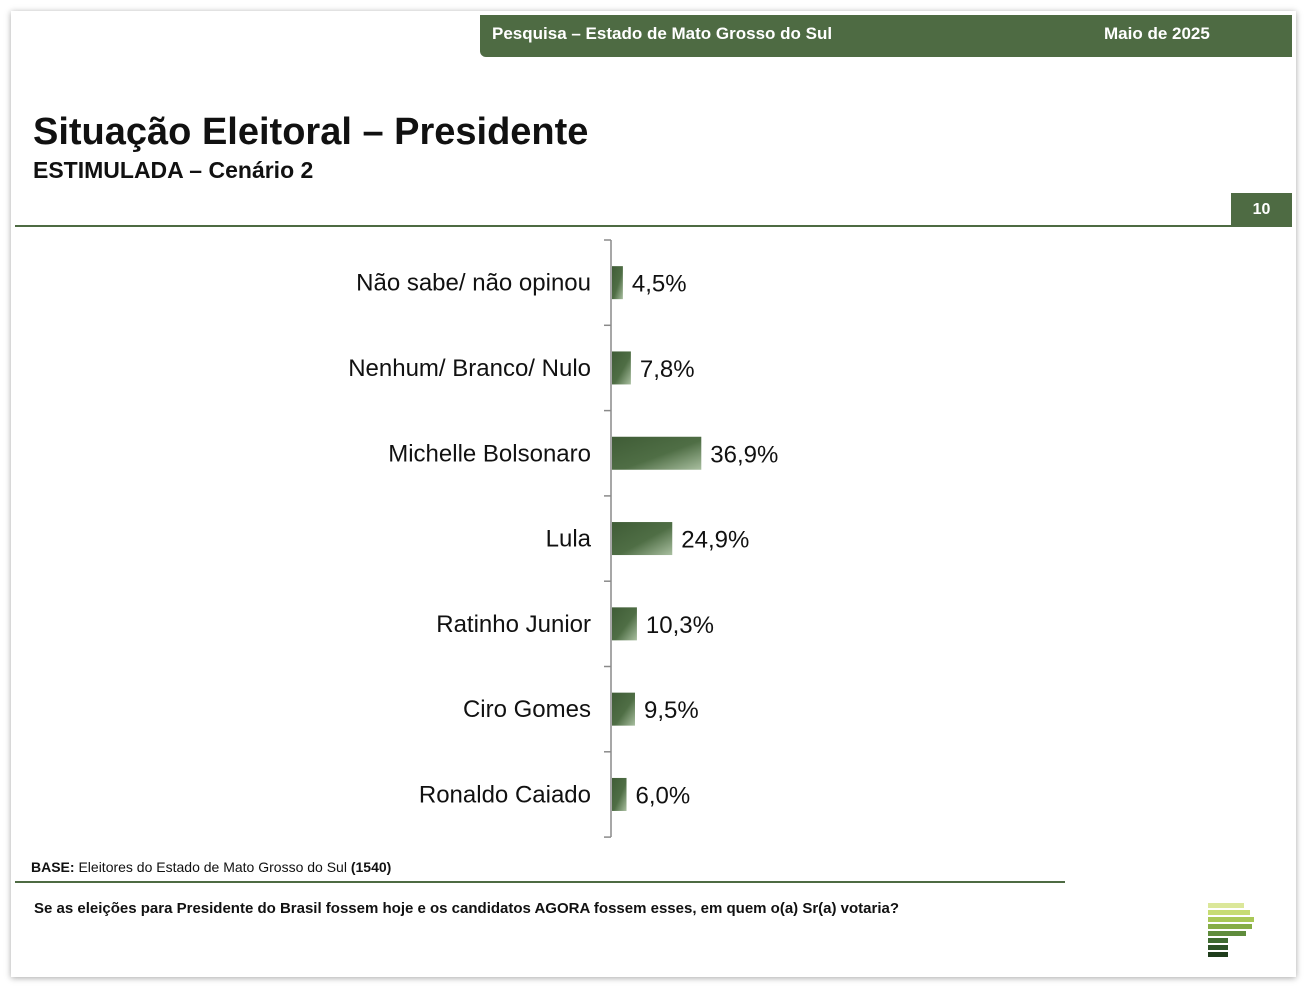 Image resolution: width=1306 pixels, height=990 pixels. Describe the element at coordinates (473, 283) in the screenshot. I see `category-label: Não sabe/ não opinou` at that location.